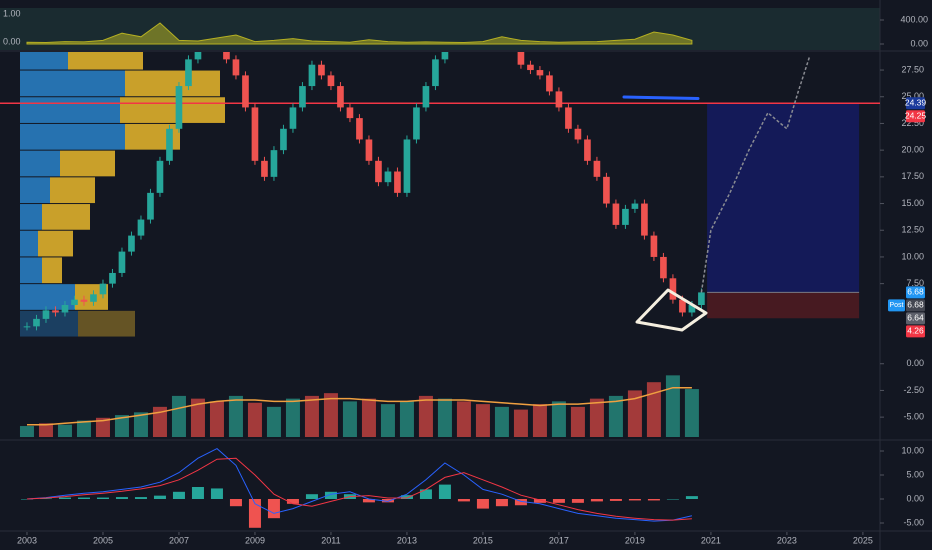 The height and width of the screenshot is (550, 932). Describe the element at coordinates (27, 540) in the screenshot. I see `x-tick-label: 2003` at that location.